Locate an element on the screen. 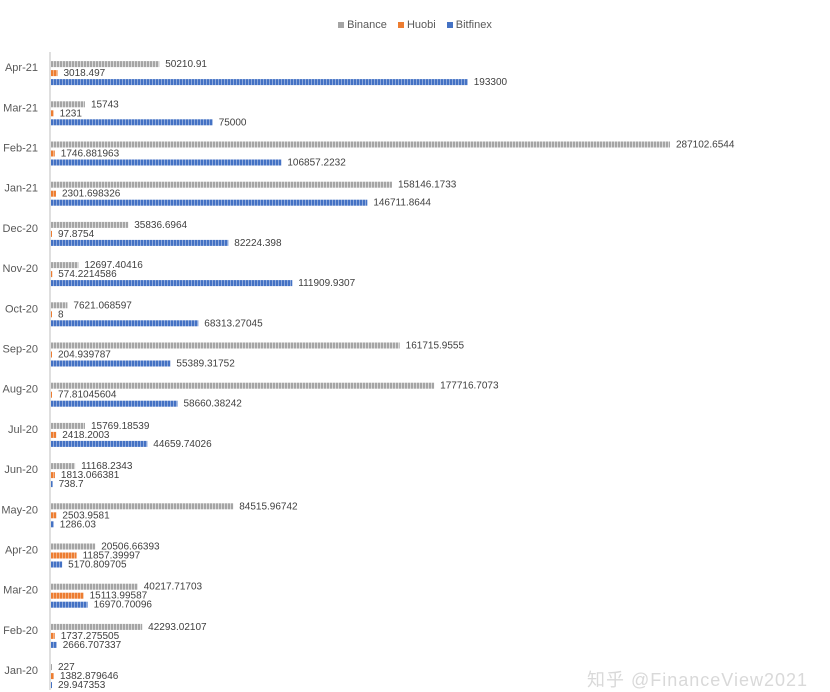 This screenshot has height=692, width=830. data-label-binance-feb-21: 287102.6544 is located at coordinates (705, 145).